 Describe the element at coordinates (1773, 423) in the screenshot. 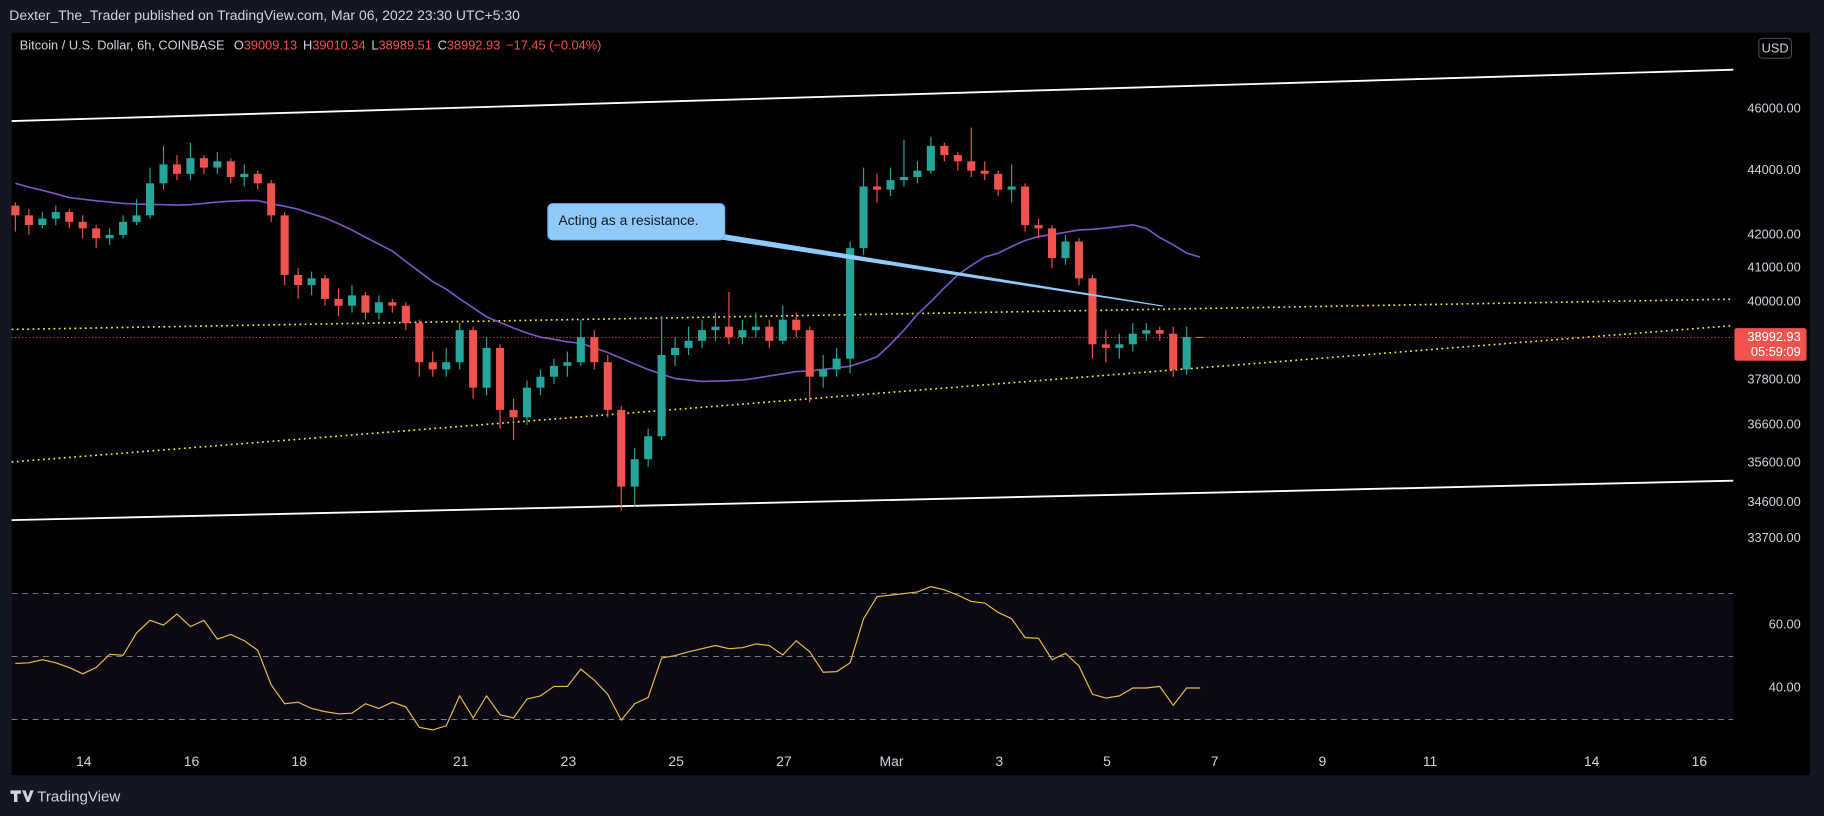

I see `y-tick-label: 36600.00` at that location.